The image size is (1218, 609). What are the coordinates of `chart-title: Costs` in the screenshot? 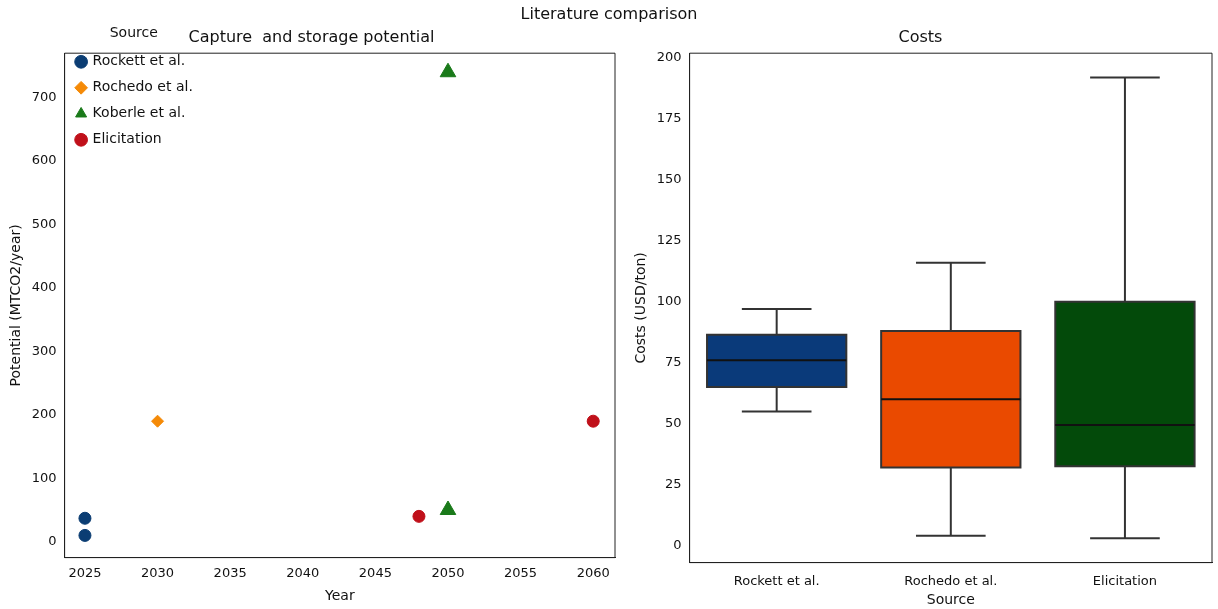 It's located at (920, 36).